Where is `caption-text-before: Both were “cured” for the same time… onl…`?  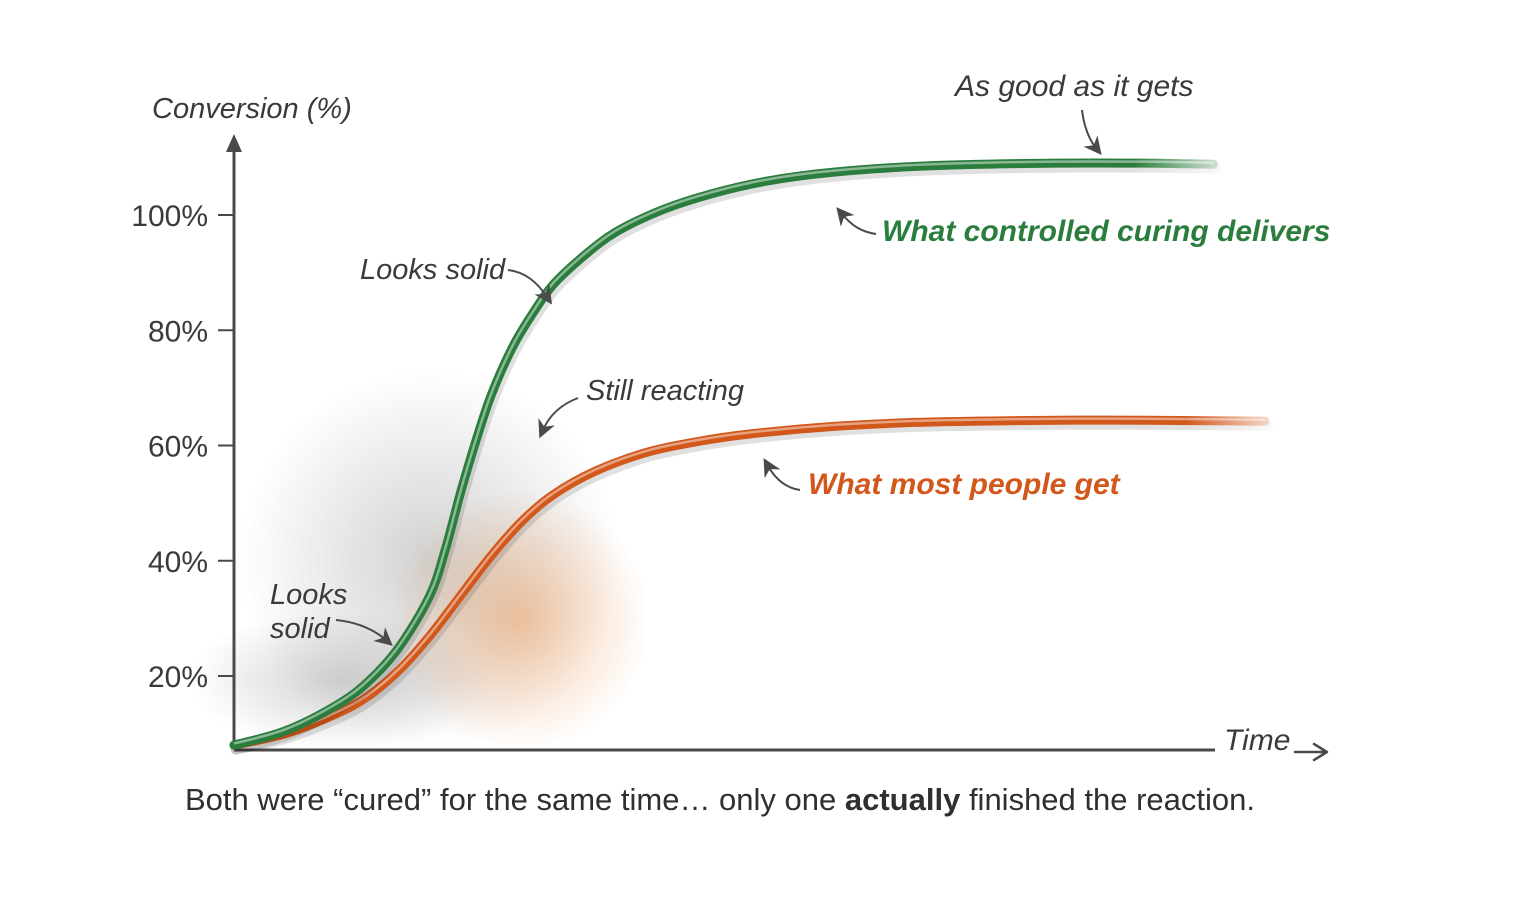
caption-text-before: Both were “cured” for the same time… onl… is located at coordinates (514, 799).